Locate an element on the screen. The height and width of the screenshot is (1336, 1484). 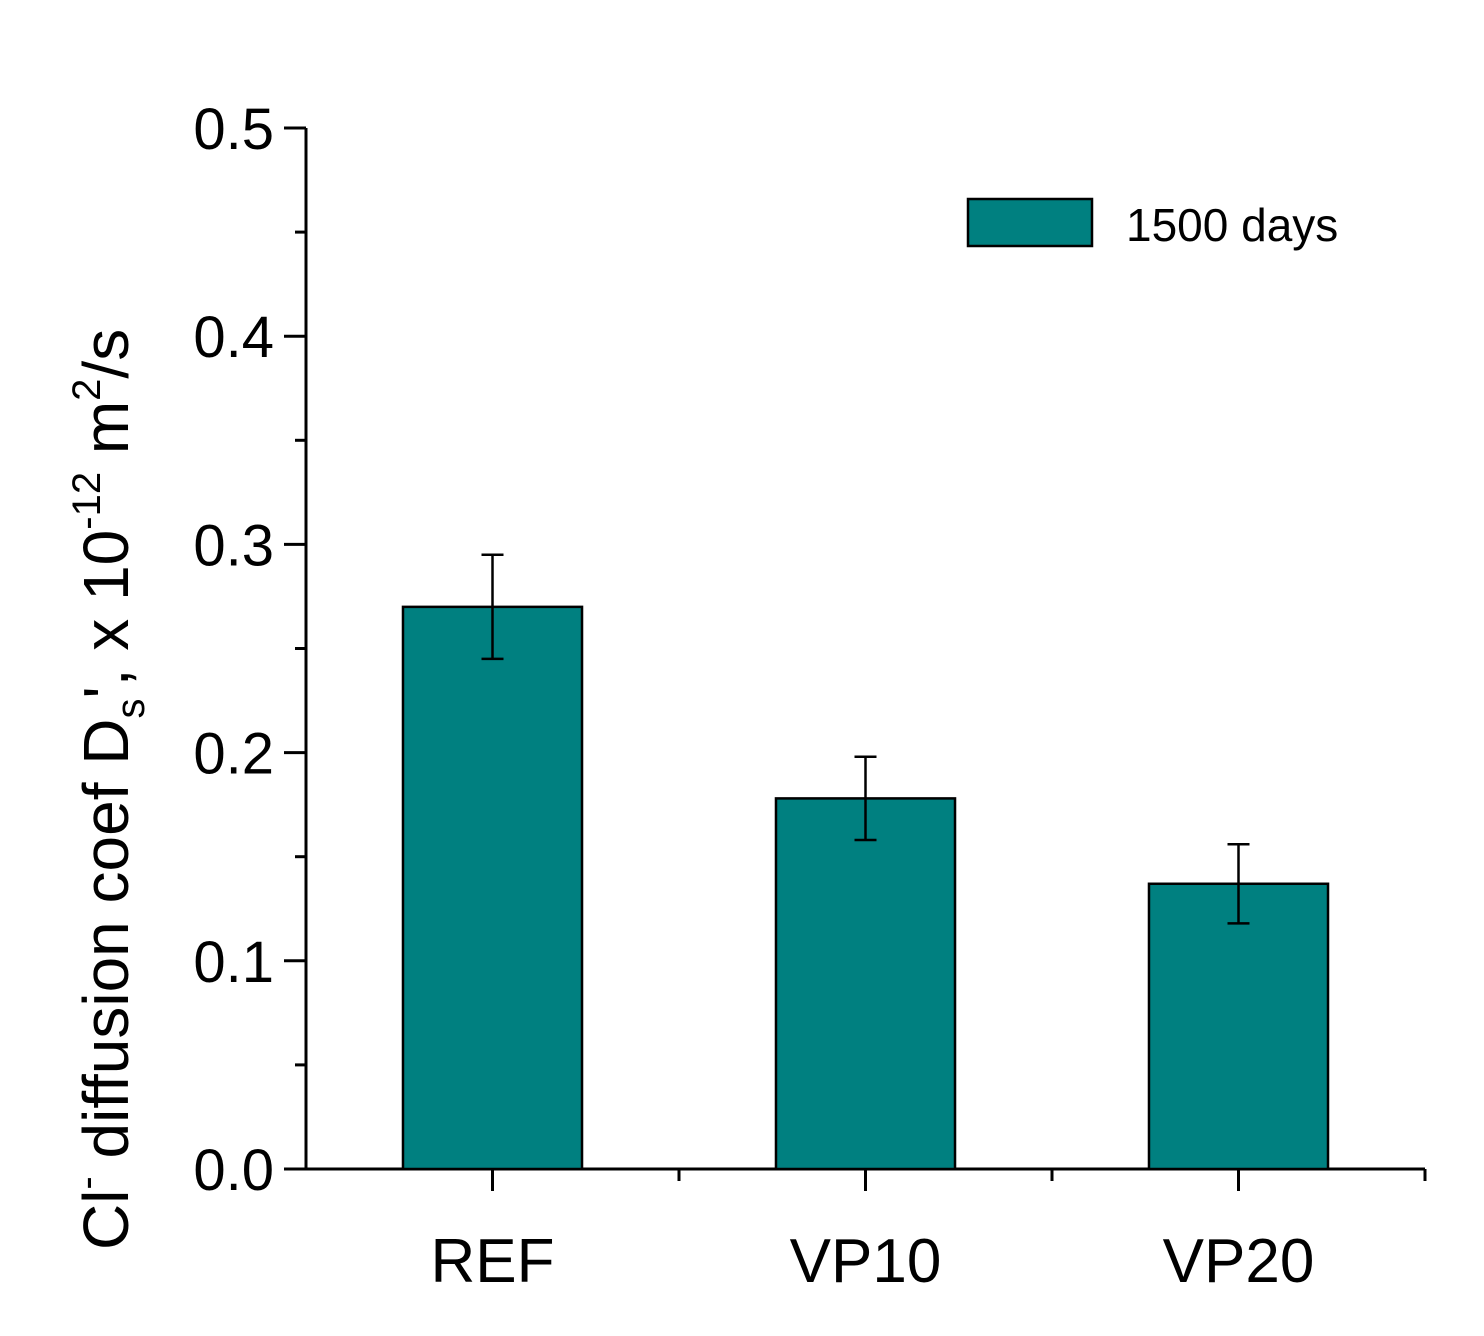
y-axis-title-part4: m is located at coordinates (106, 436).